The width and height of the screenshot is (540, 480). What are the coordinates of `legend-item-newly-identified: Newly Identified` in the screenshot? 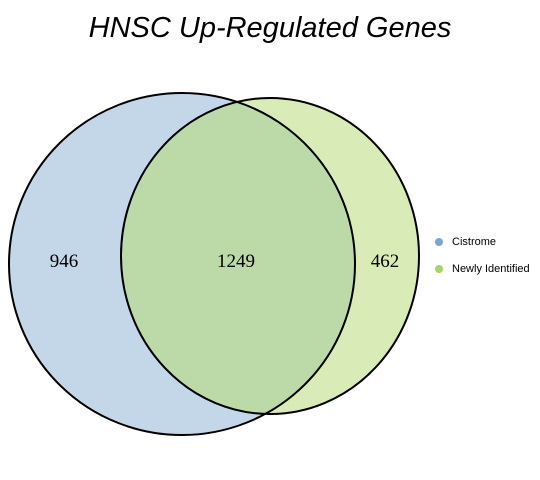 It's located at (482, 269).